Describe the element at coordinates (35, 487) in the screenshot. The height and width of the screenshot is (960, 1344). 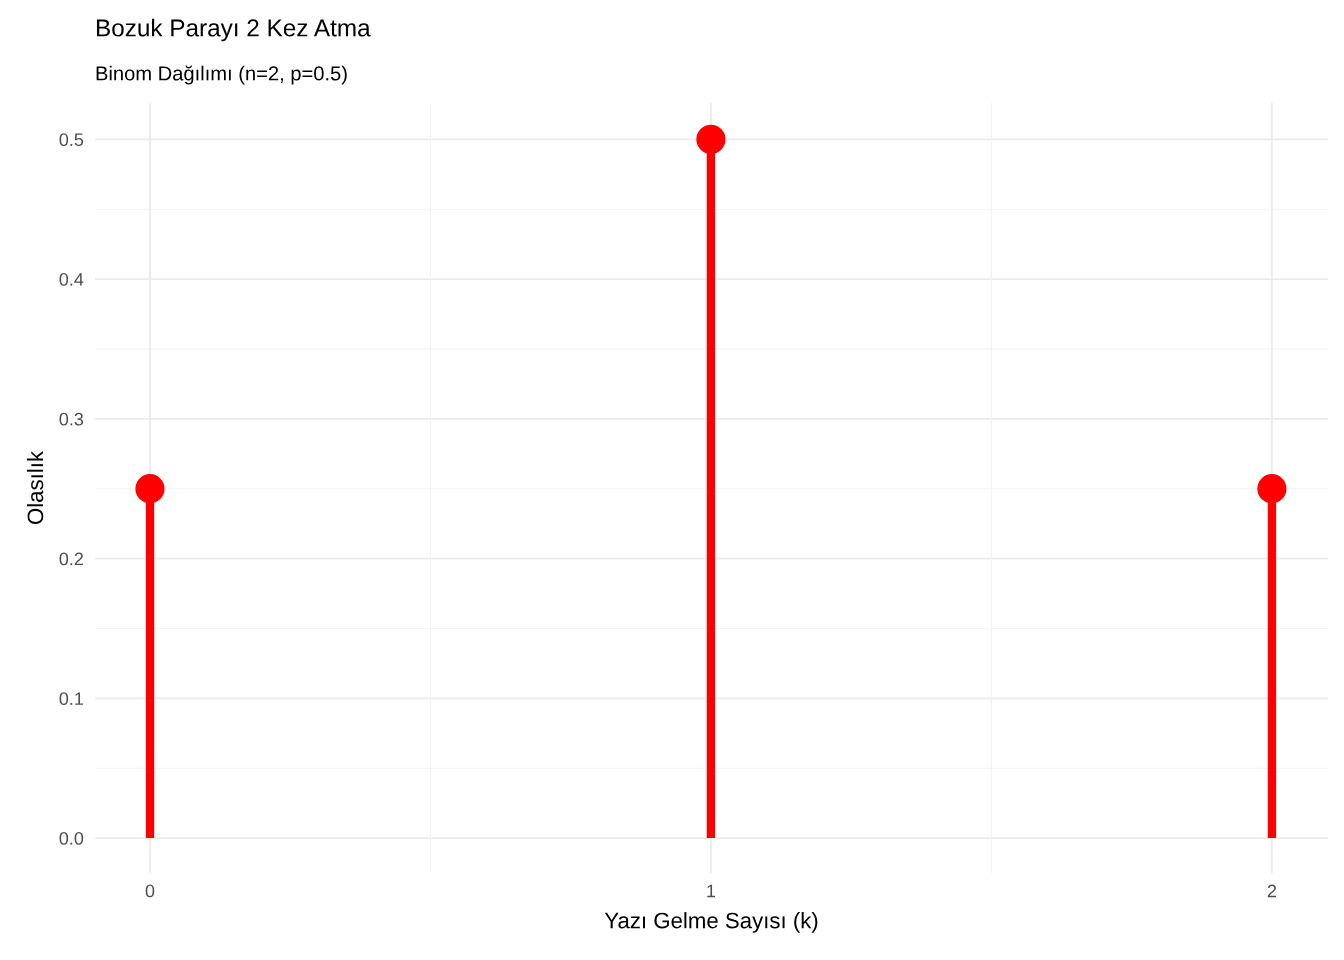
I see `y-axis-title: Olasılık` at that location.